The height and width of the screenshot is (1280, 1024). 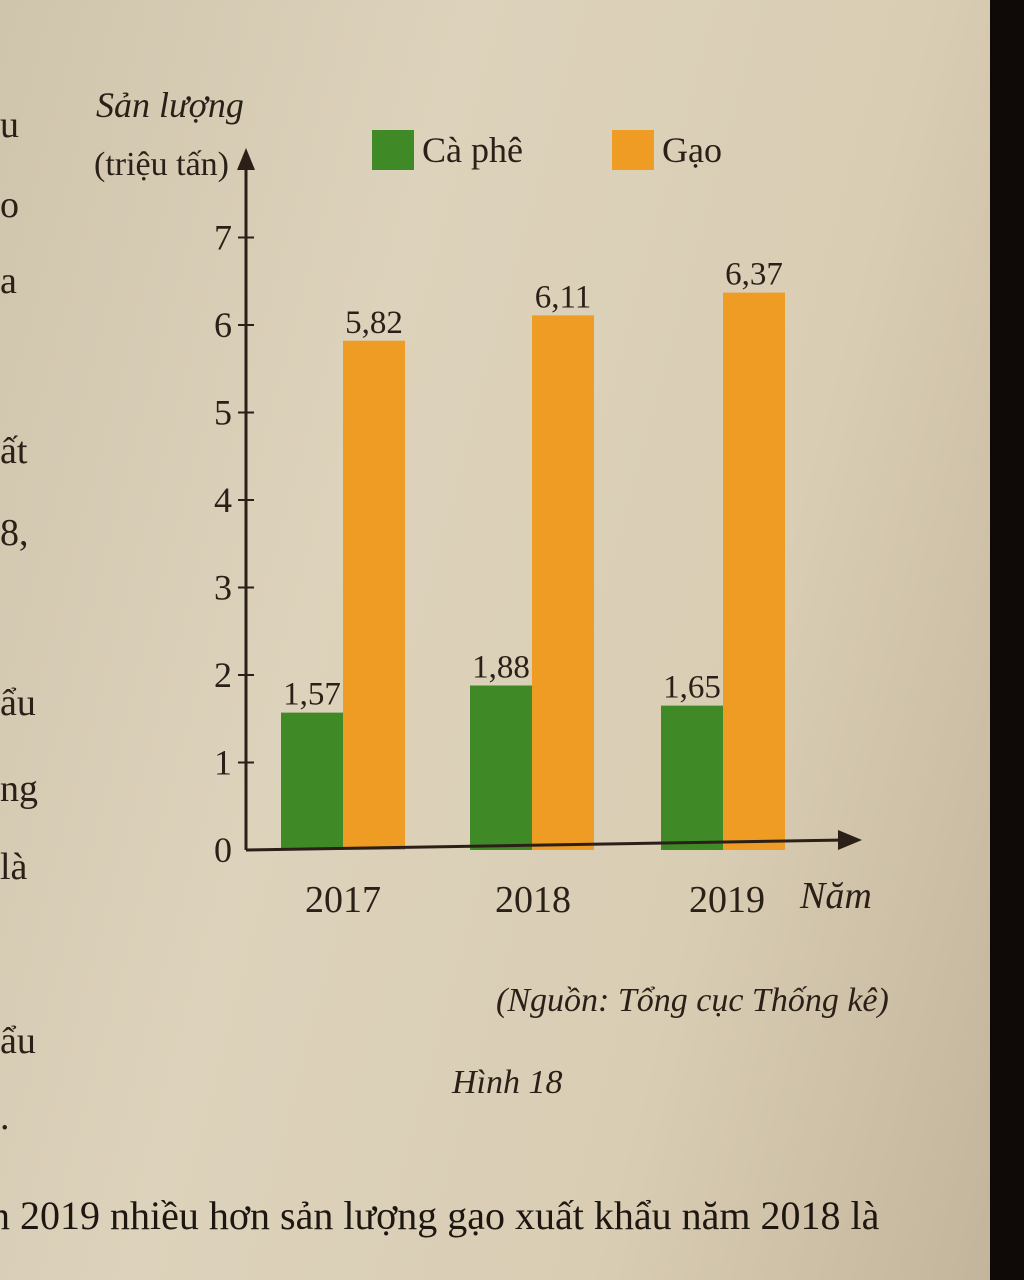 I want to click on x-tick-label: 2017, so click(x=343, y=900).